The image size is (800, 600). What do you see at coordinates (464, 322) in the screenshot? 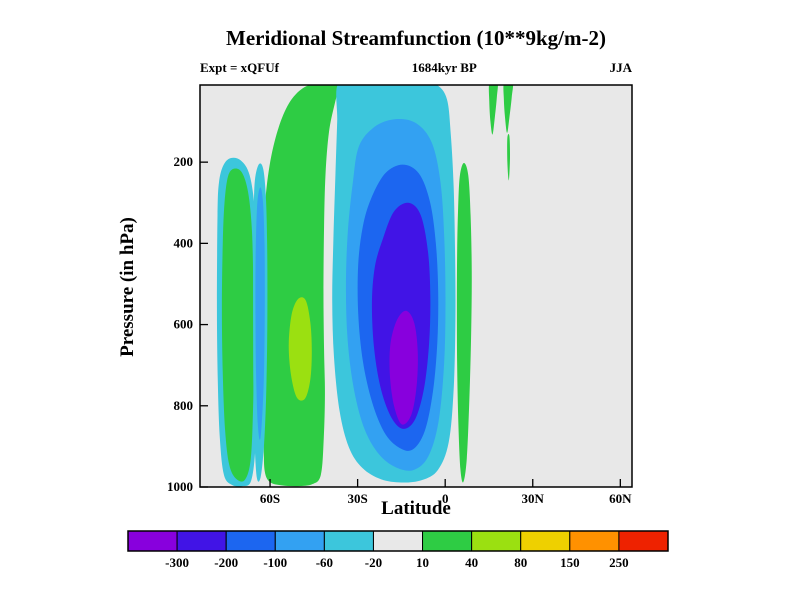
I see `contour-region-tropical-north-stripe-green` at bounding box center [464, 322].